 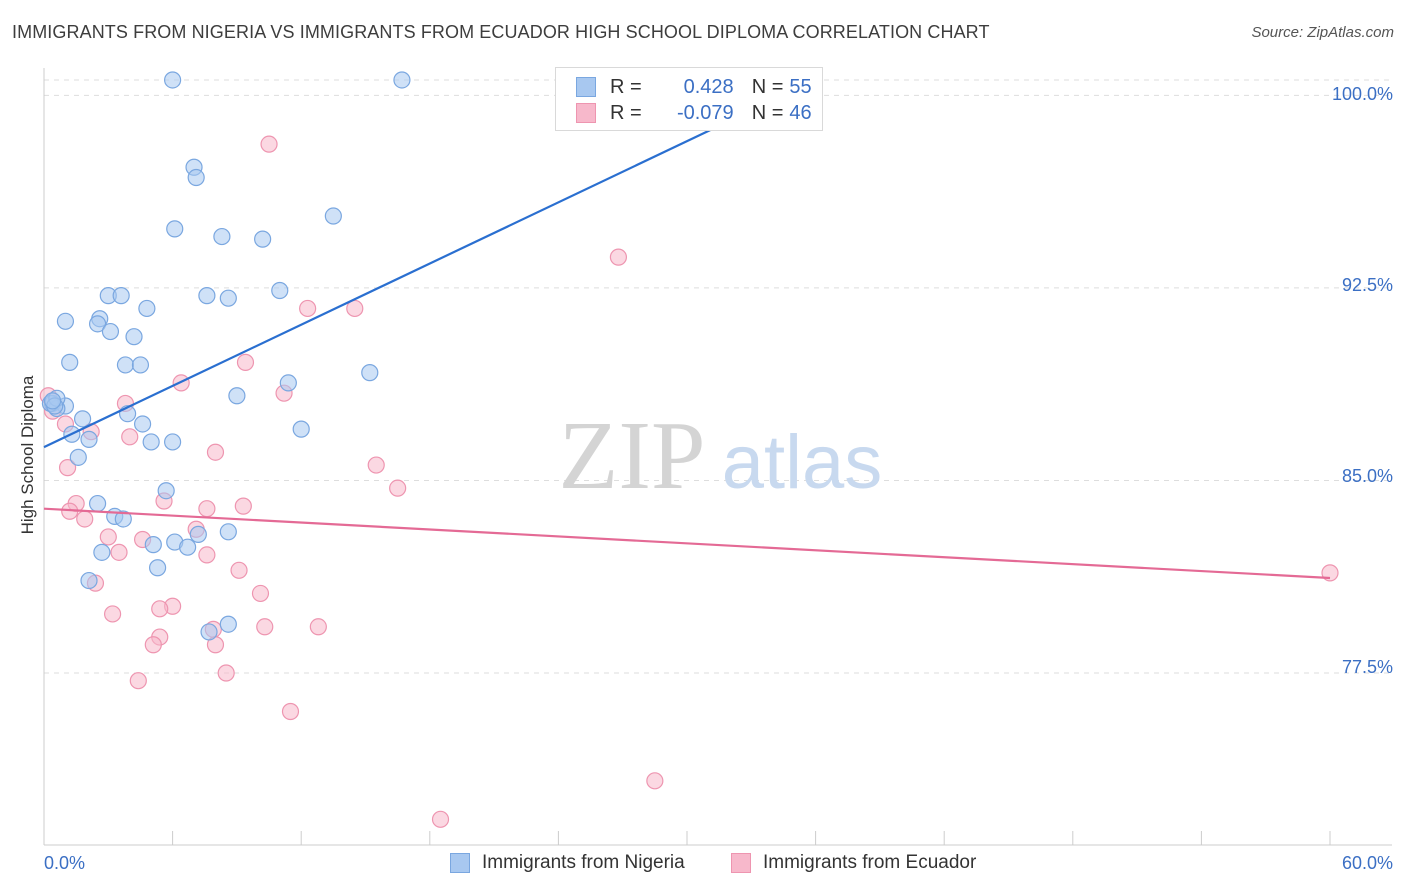 I want to click on nigeria-r-value: 0.428, so click(x=708, y=86).